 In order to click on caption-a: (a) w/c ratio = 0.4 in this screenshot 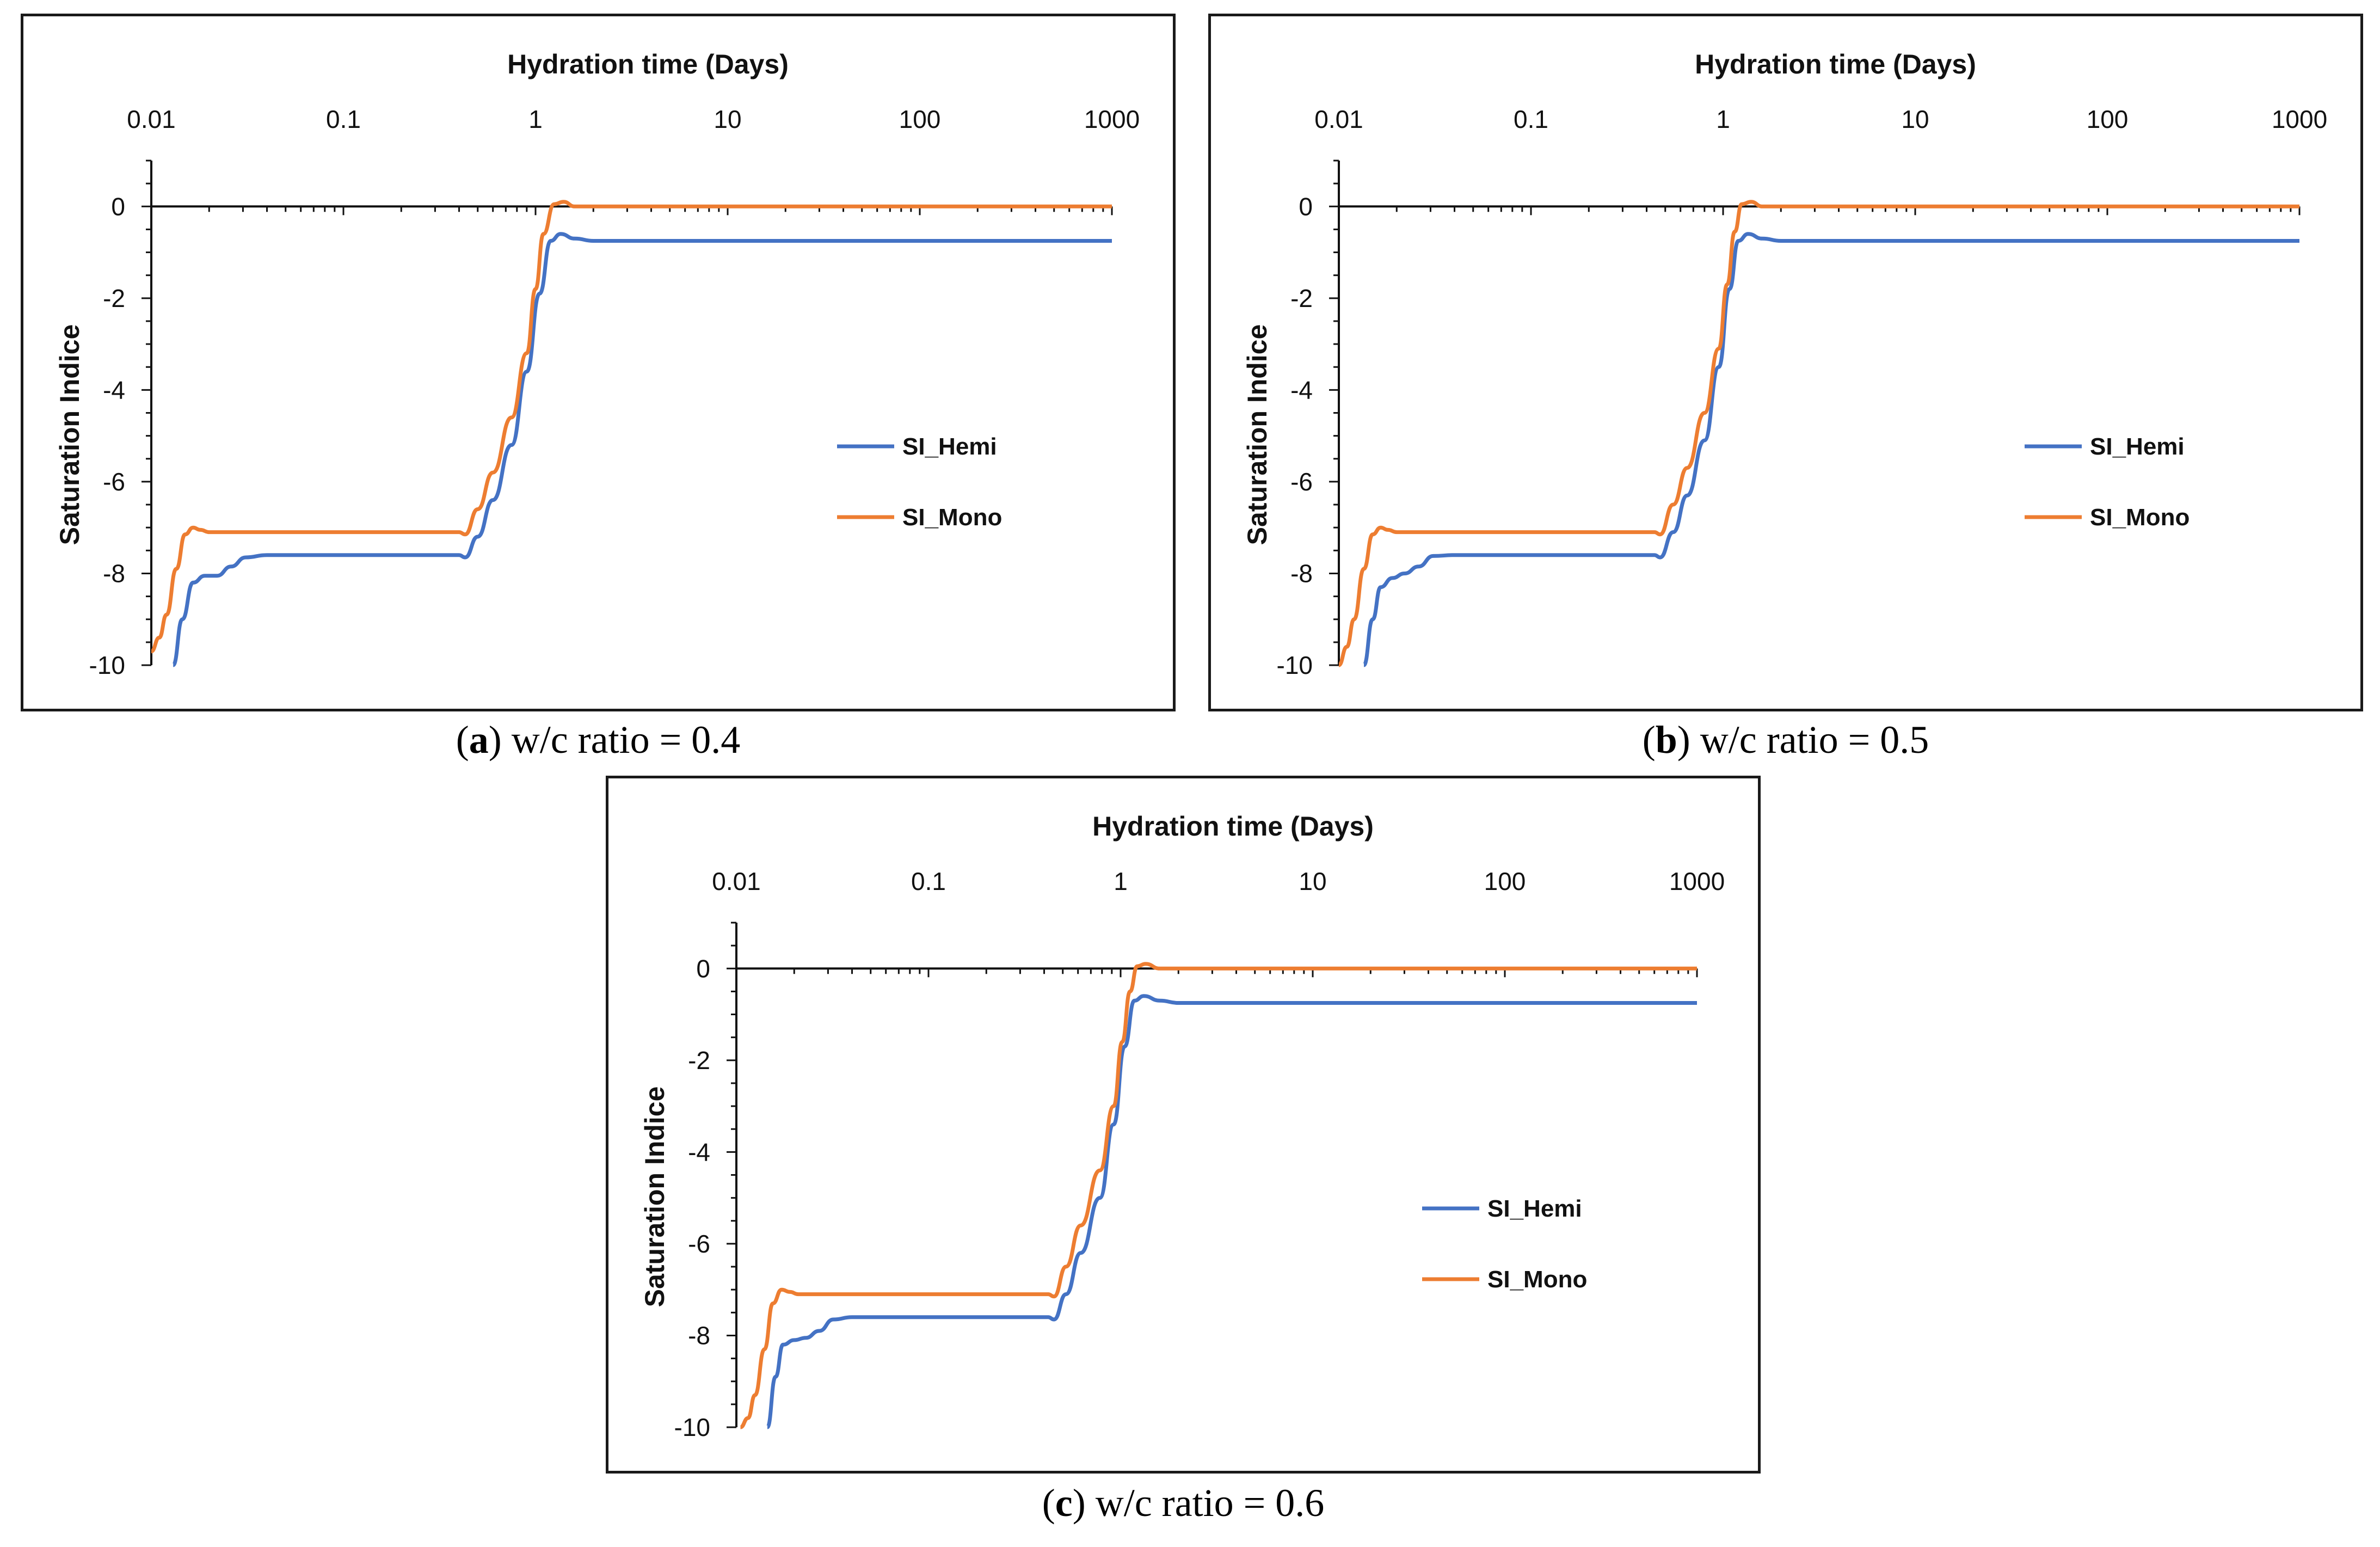, I will do `click(598, 740)`.